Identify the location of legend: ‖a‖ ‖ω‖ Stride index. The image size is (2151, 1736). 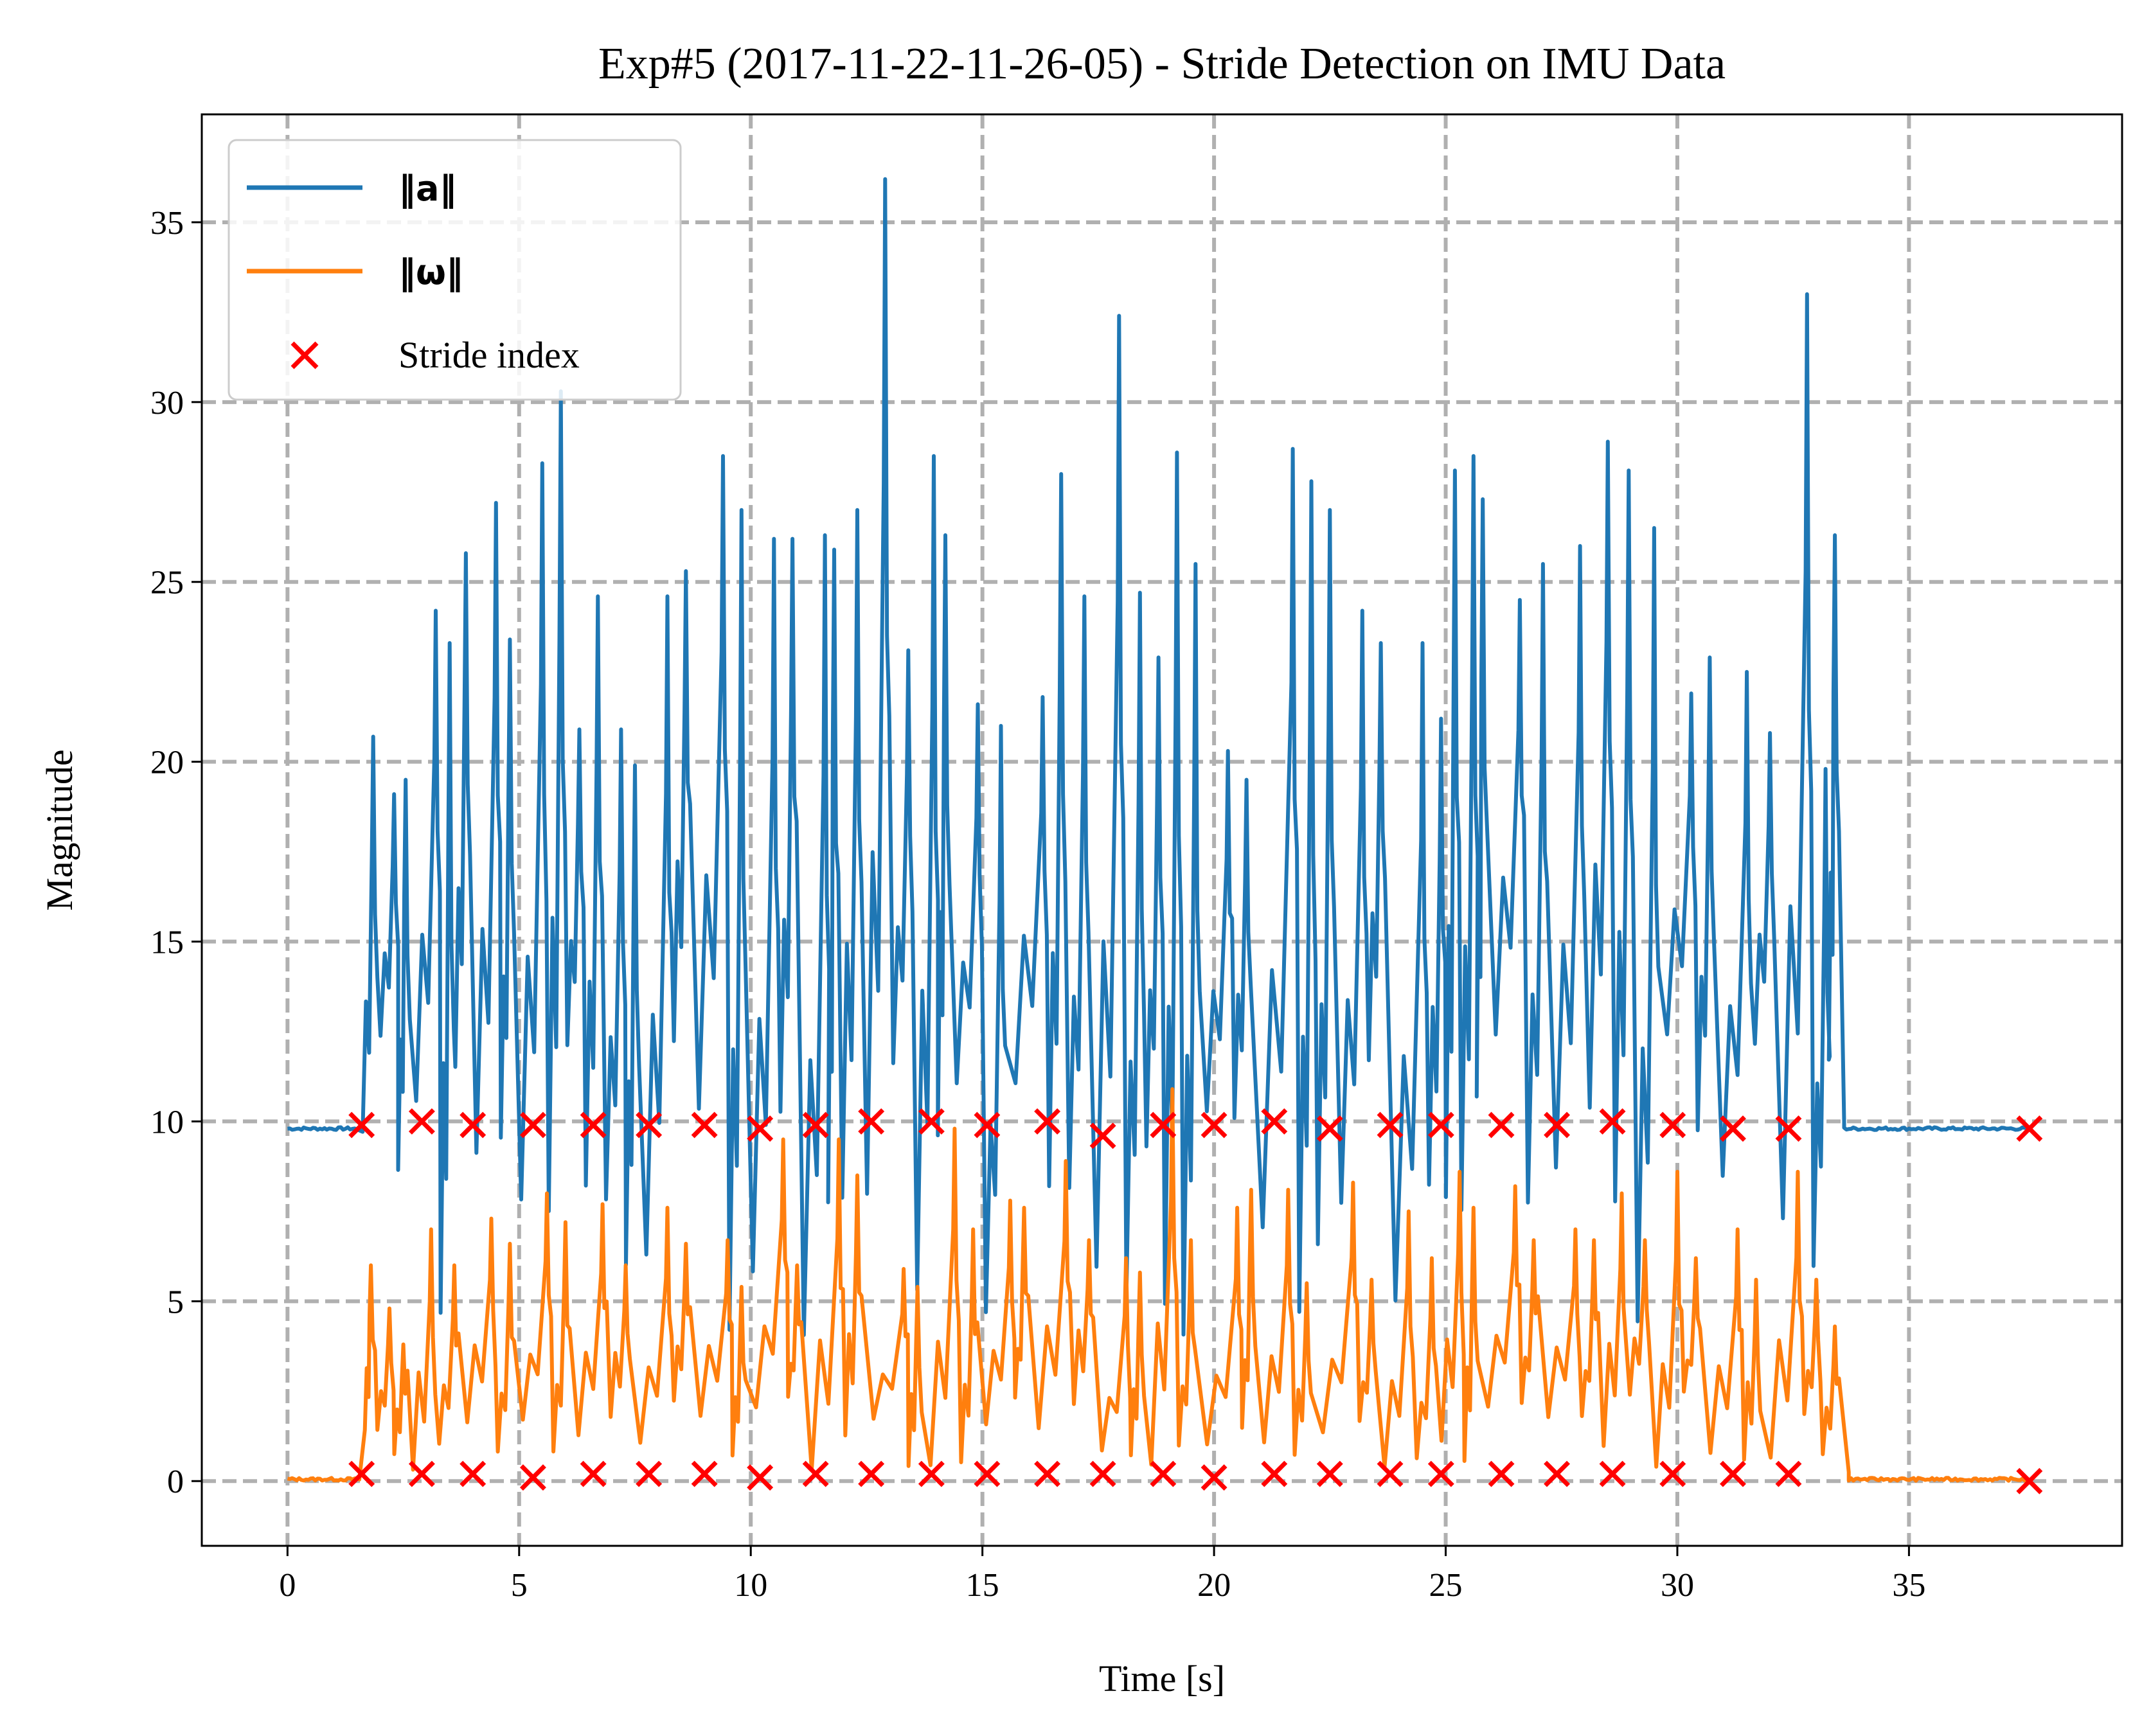
(455, 270).